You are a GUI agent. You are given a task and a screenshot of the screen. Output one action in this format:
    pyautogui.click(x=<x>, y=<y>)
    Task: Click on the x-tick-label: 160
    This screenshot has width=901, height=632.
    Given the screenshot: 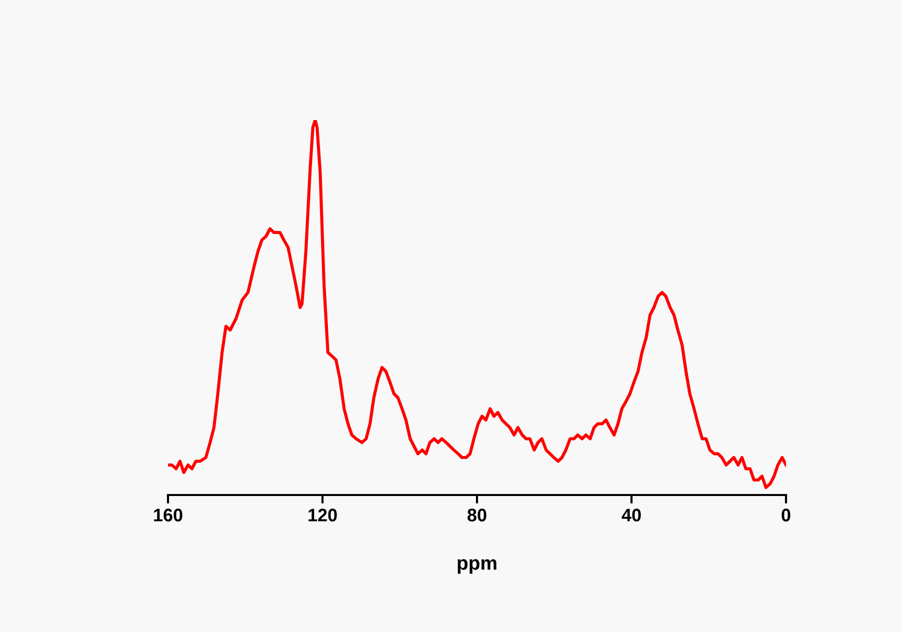 What is the action you would take?
    pyautogui.click(x=168, y=515)
    